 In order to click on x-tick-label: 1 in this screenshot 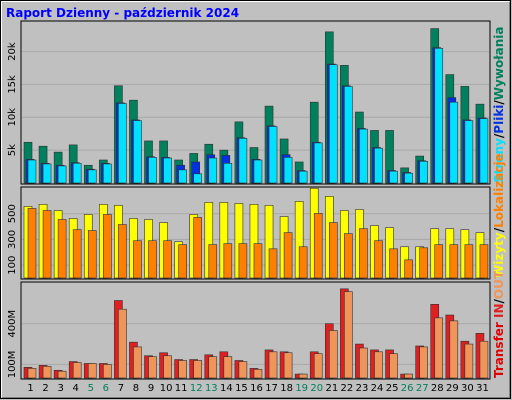, I will do `click(30, 388)`.